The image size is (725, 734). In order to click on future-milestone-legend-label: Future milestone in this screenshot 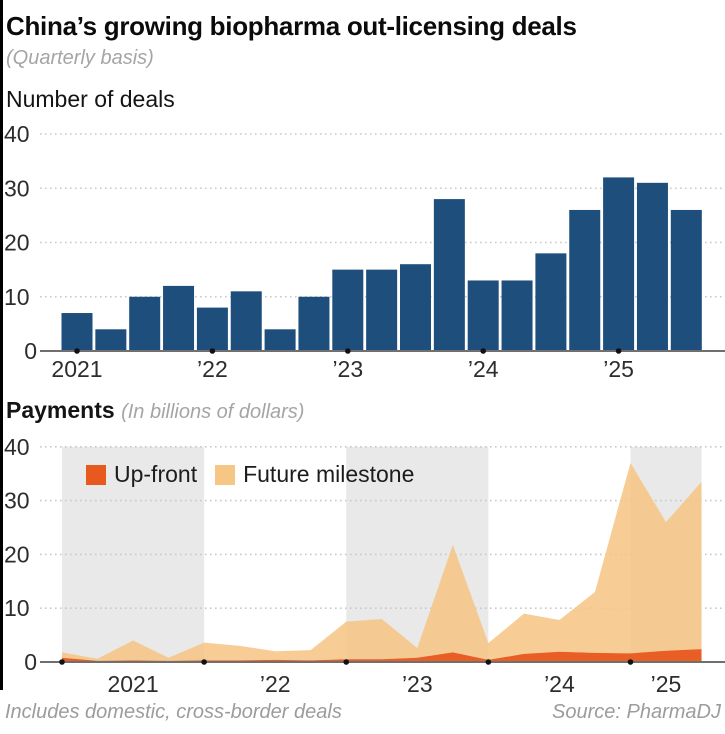, I will do `click(329, 474)`.